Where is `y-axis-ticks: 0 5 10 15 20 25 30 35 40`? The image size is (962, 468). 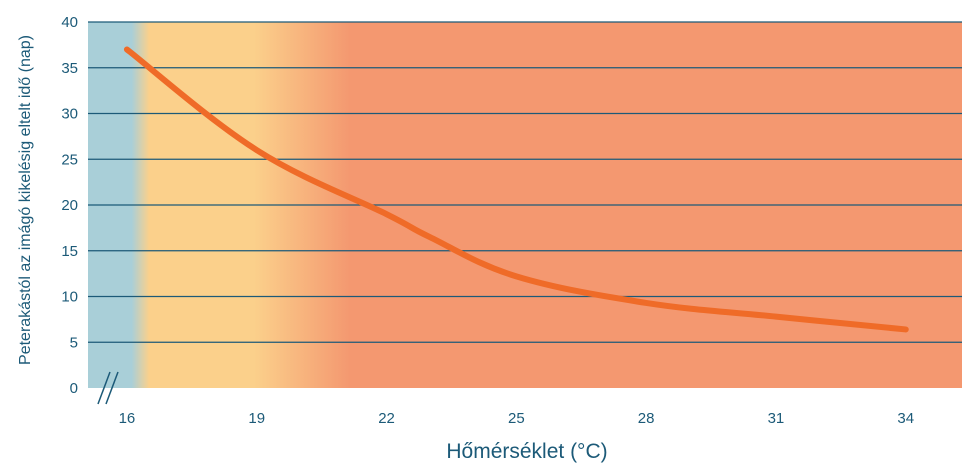 y-axis-ticks: 0 5 10 15 20 25 30 35 40 is located at coordinates (69, 205).